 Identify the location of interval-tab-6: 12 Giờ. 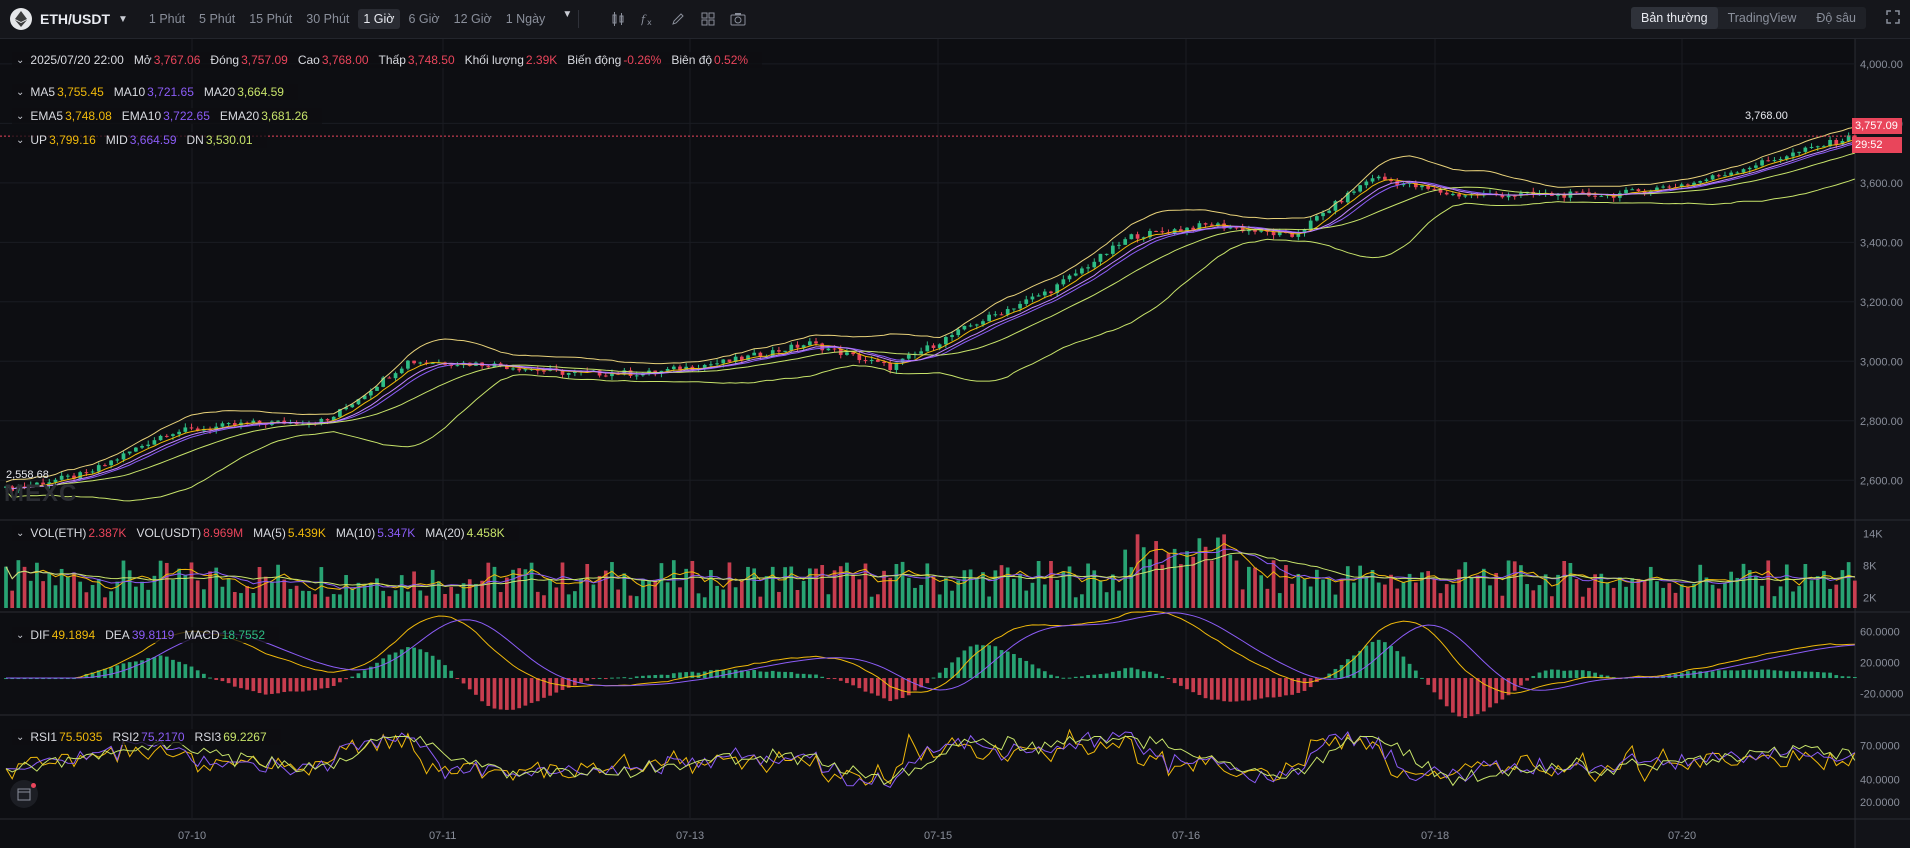
(472, 19).